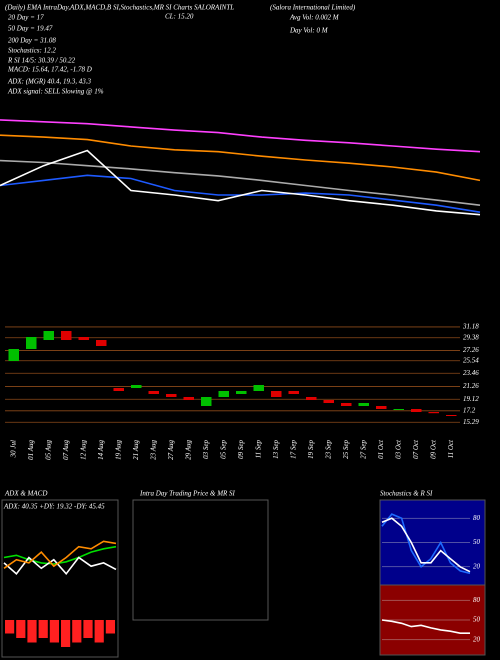 Image resolution: width=500 pixels, height=660 pixels. Describe the element at coordinates (258, 449) in the screenshot. I see `x-tick-label: 11 Sep` at that location.